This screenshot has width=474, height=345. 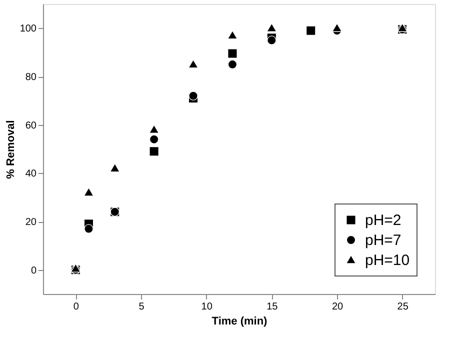 I want to click on y-tick-label: 60, so click(x=31, y=126).